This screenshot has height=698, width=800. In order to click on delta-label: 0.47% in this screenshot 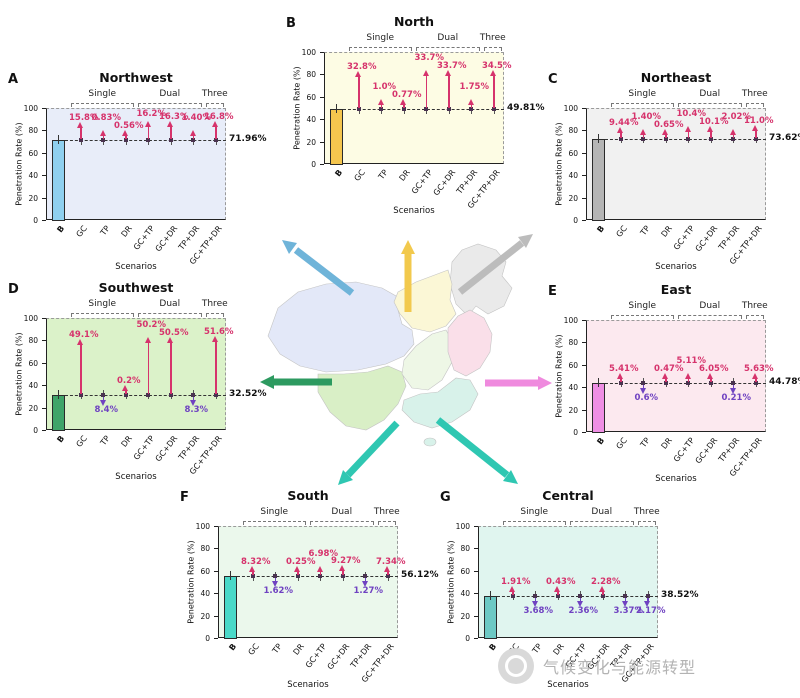, I will do `click(669, 368)`.